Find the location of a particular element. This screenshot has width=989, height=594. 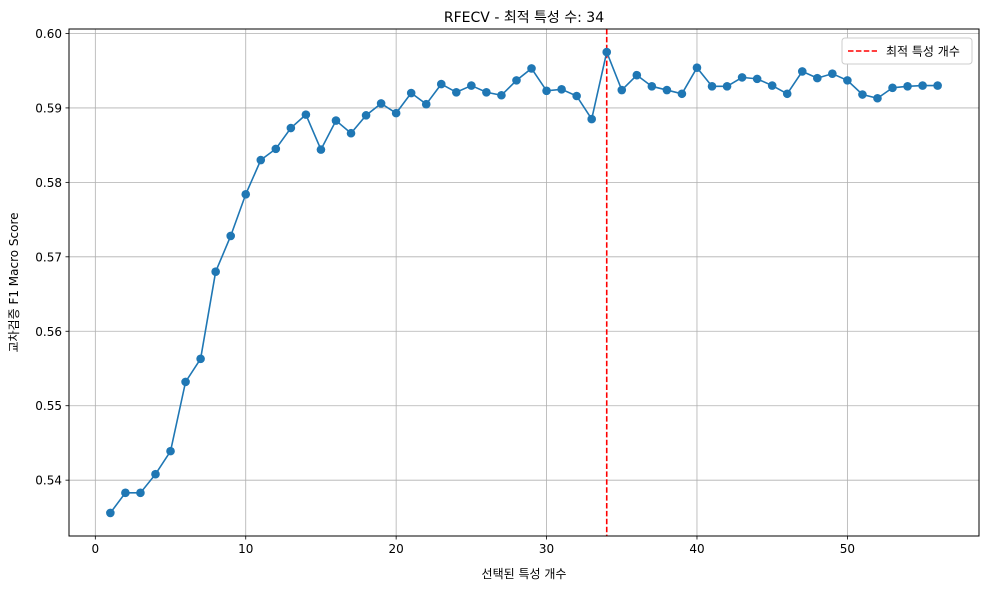

x-tick-label: 20 is located at coordinates (396, 549).